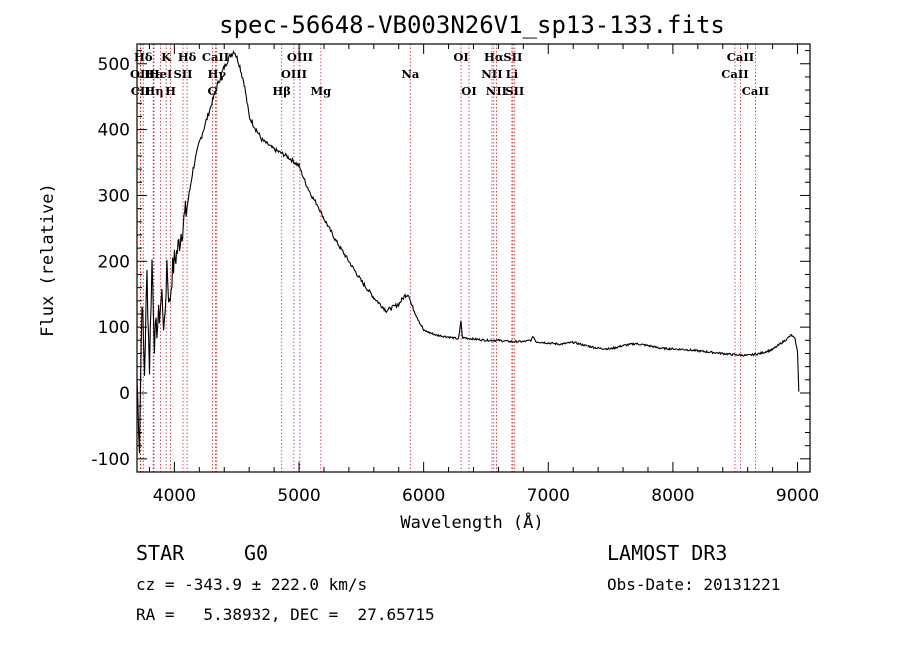 This screenshot has height=649, width=900. I want to click on y-tick-label: 400, so click(114, 131).